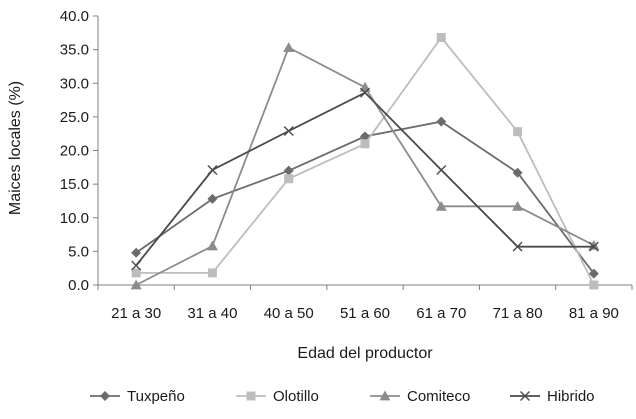  What do you see at coordinates (441, 313) in the screenshot?
I see `x-tick-label: 61 a 70` at bounding box center [441, 313].